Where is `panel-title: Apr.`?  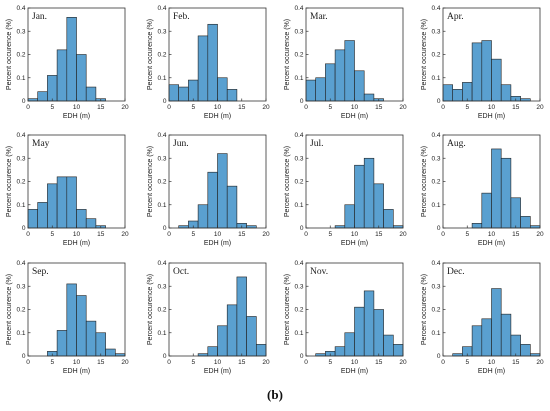
panel-title: Apr. is located at coordinates (455, 17).